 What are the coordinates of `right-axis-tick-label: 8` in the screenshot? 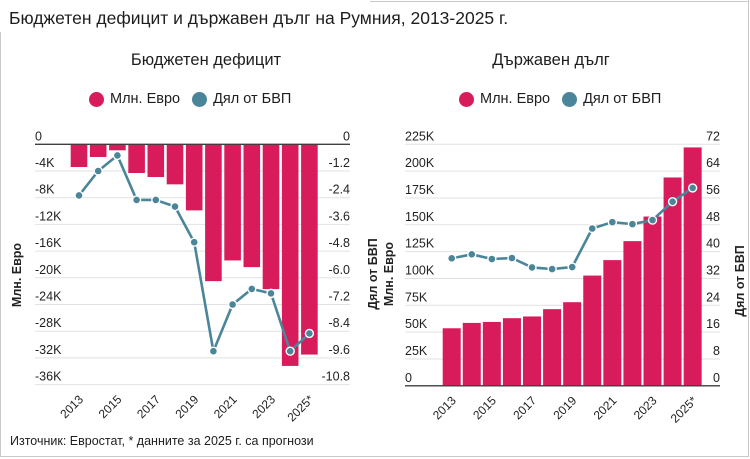 It's located at (716, 351).